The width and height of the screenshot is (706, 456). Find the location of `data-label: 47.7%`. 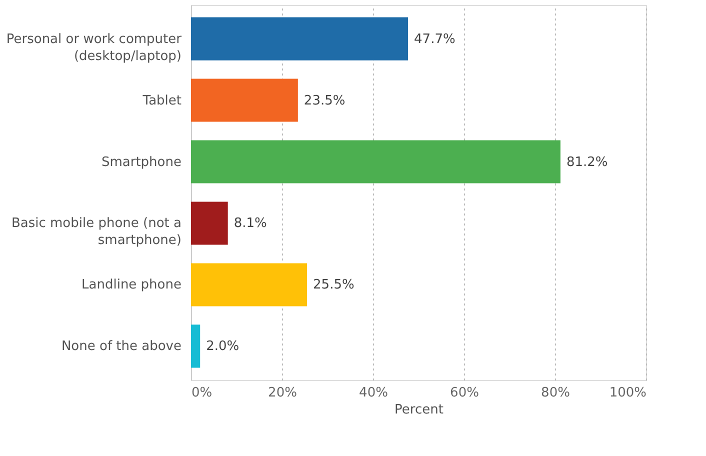

data-label: 47.7% is located at coordinates (435, 39).